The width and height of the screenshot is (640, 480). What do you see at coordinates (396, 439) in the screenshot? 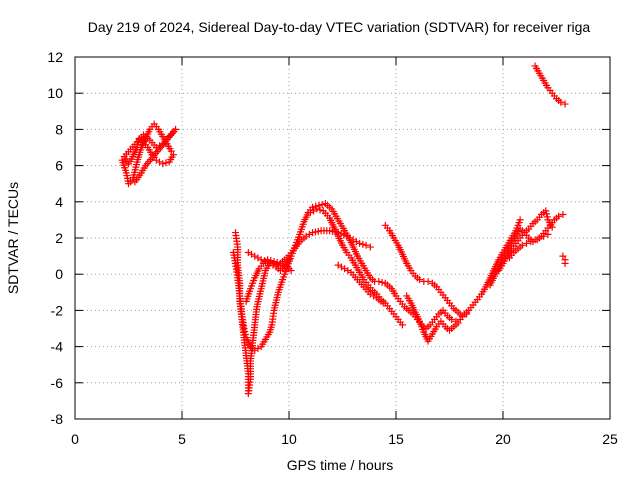
I see `x-tick-label: 15` at bounding box center [396, 439].